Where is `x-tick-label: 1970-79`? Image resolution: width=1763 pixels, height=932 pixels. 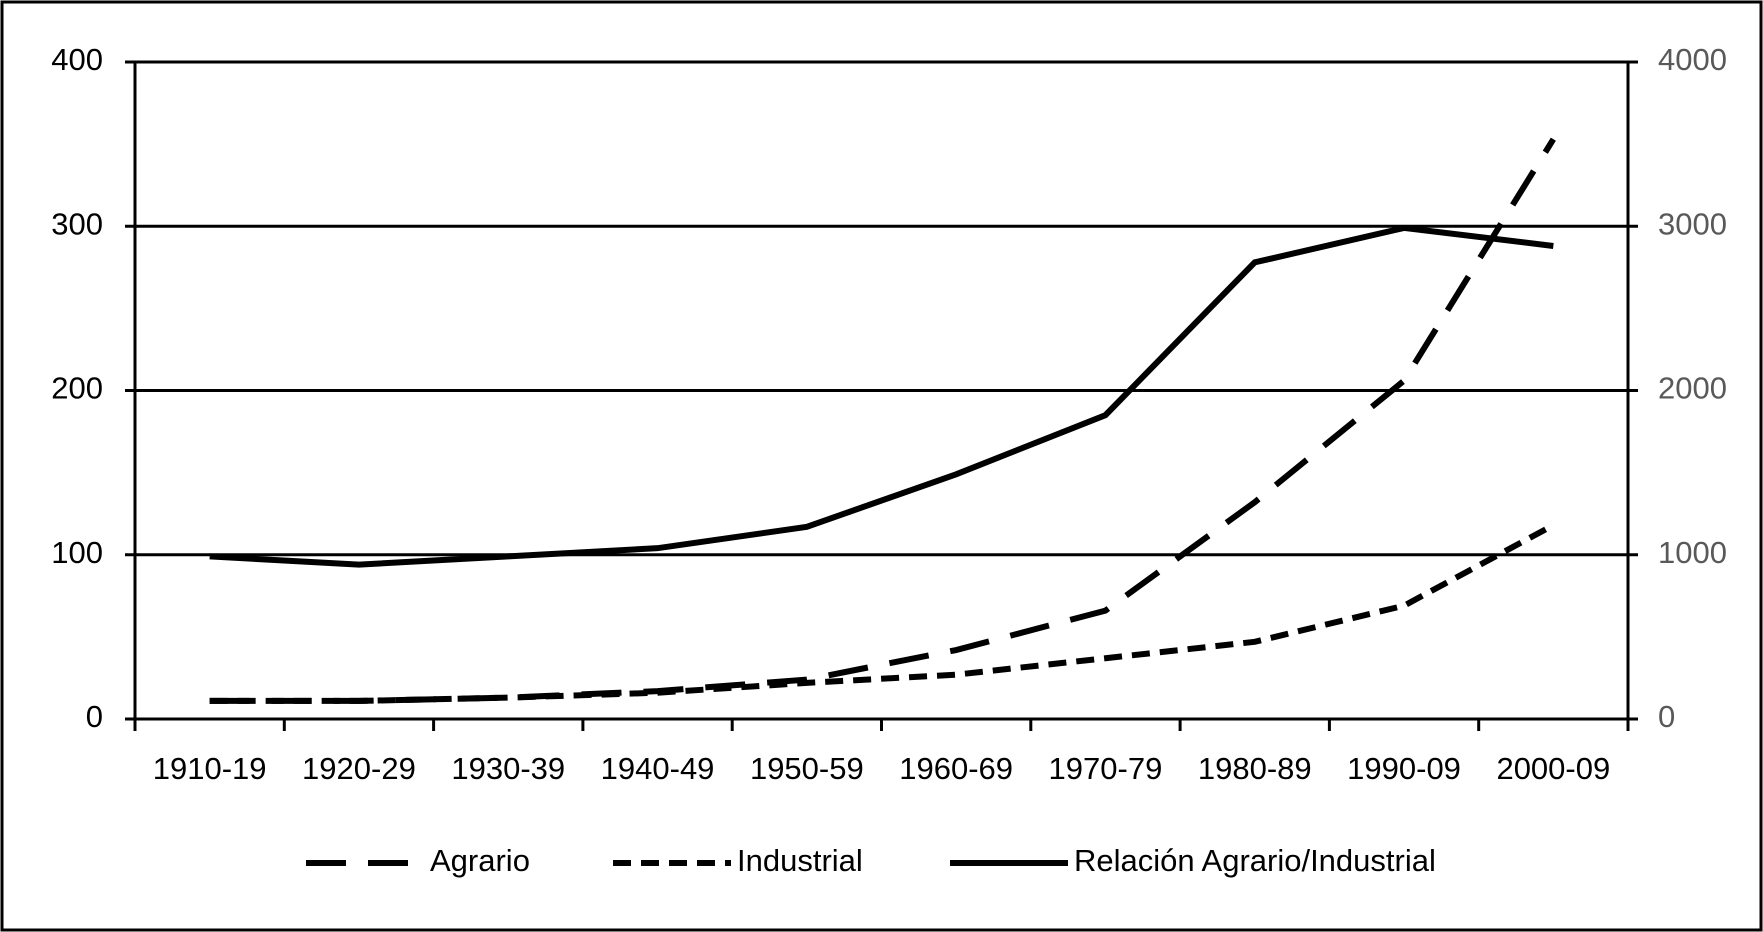 x-tick-label: 1970-79 is located at coordinates (1106, 768).